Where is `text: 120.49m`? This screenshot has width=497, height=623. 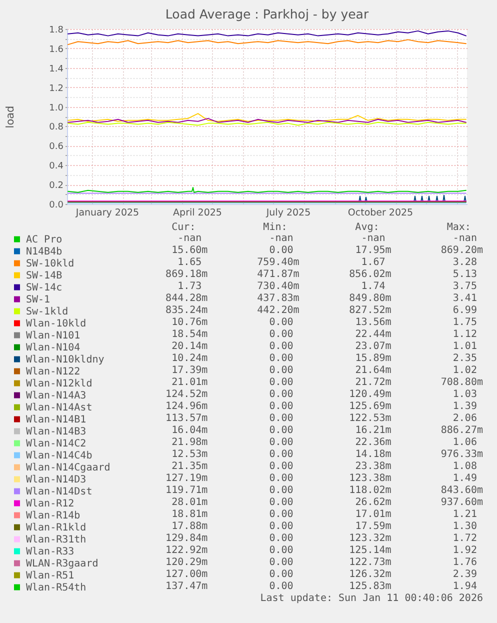
text: 120.49m is located at coordinates (370, 395).